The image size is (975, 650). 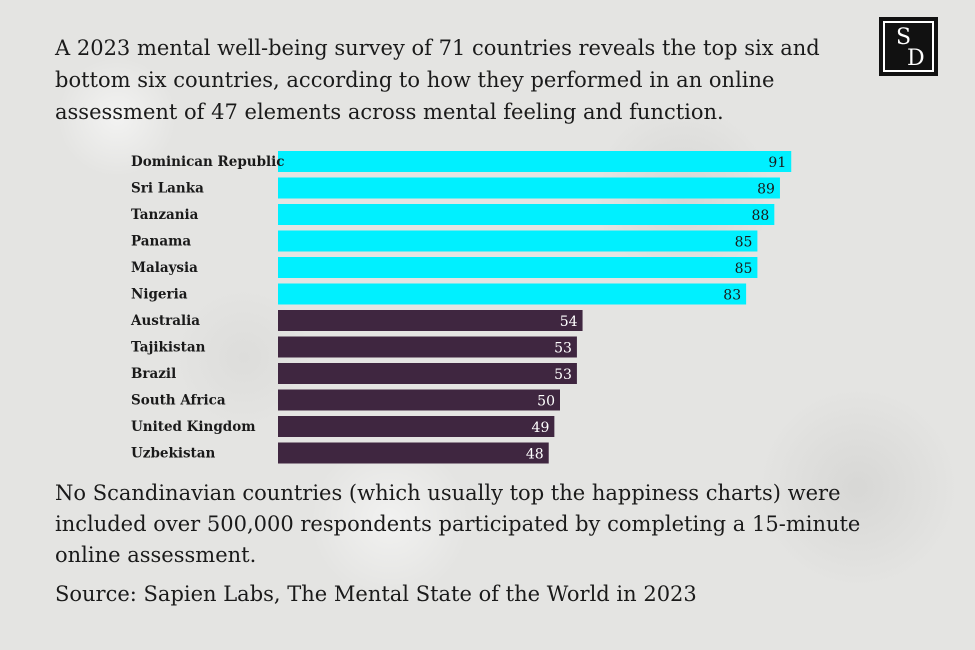 I want to click on bar-panama, so click(x=518, y=241).